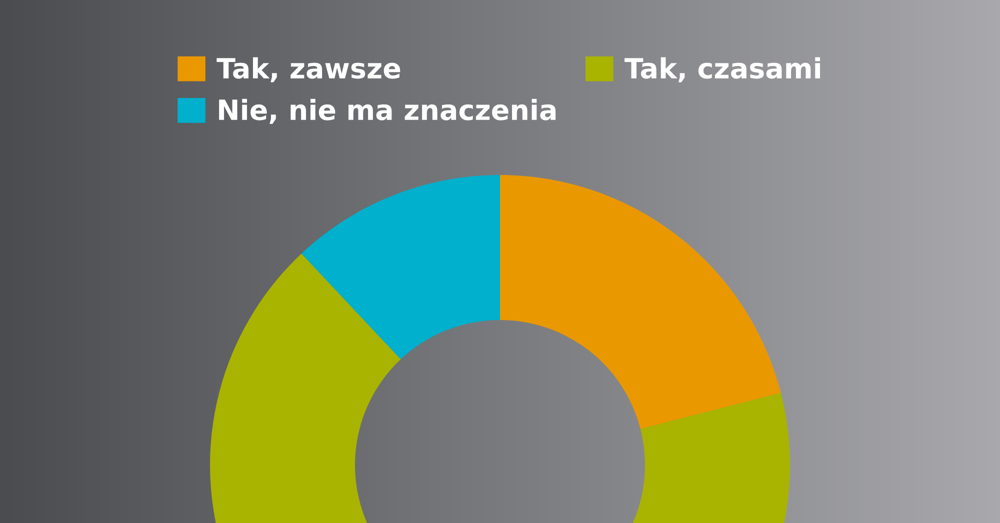  What do you see at coordinates (308, 69) in the screenshot?
I see `legend-label: Tak, zawsze` at bounding box center [308, 69].